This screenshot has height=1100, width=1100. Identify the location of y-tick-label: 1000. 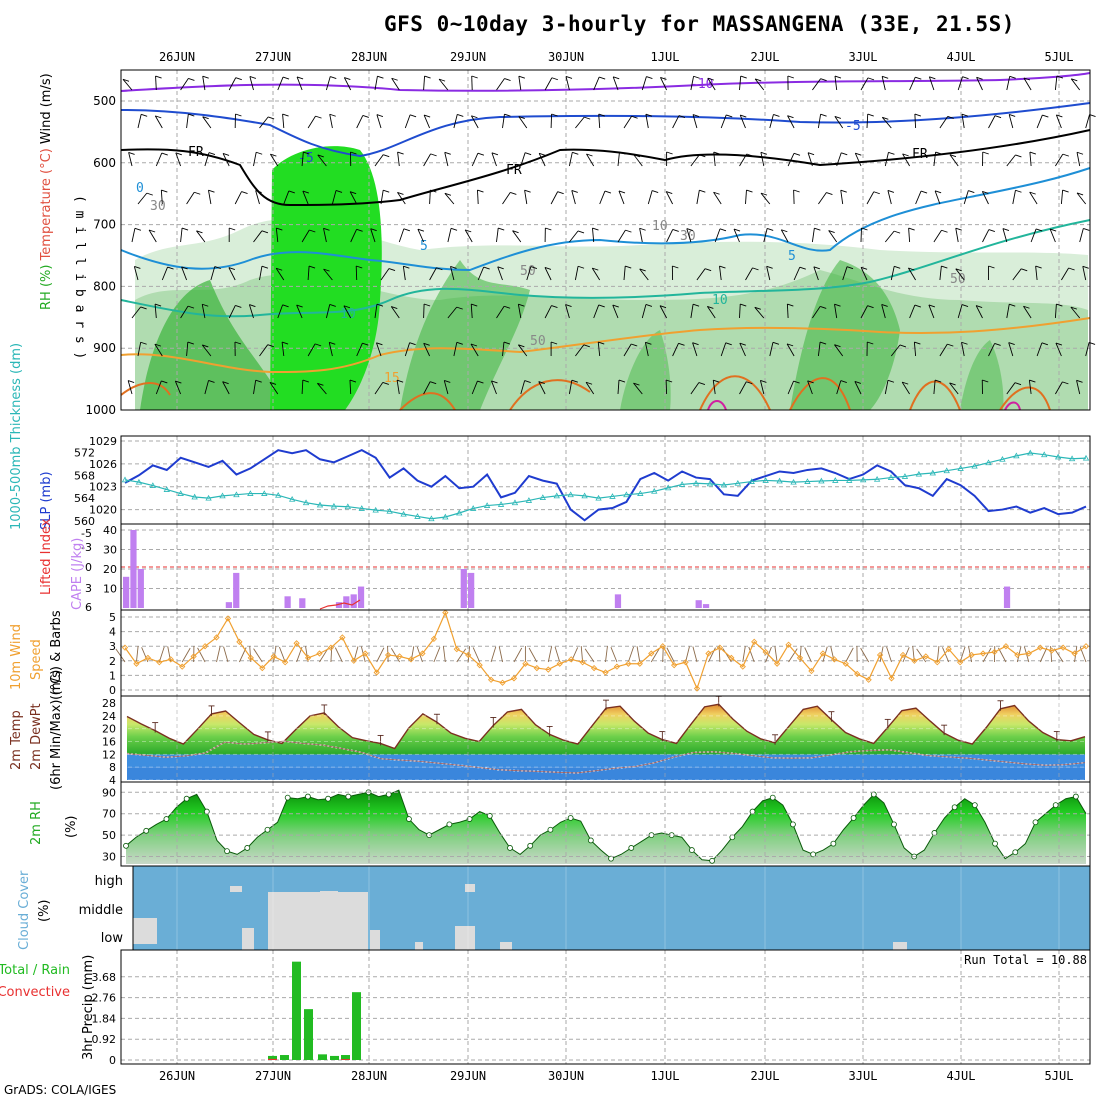
(100, 410).